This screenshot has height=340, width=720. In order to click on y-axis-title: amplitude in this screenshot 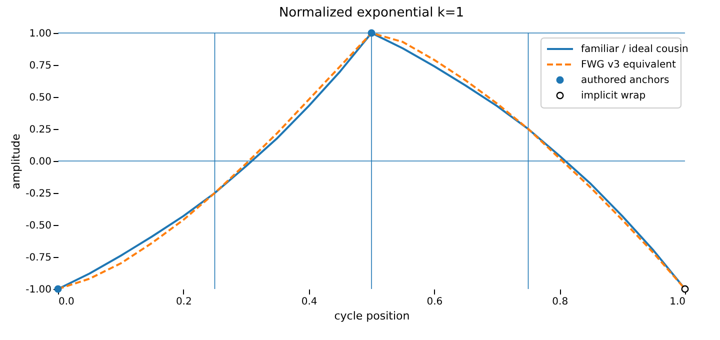, I will do `click(16, 161)`.